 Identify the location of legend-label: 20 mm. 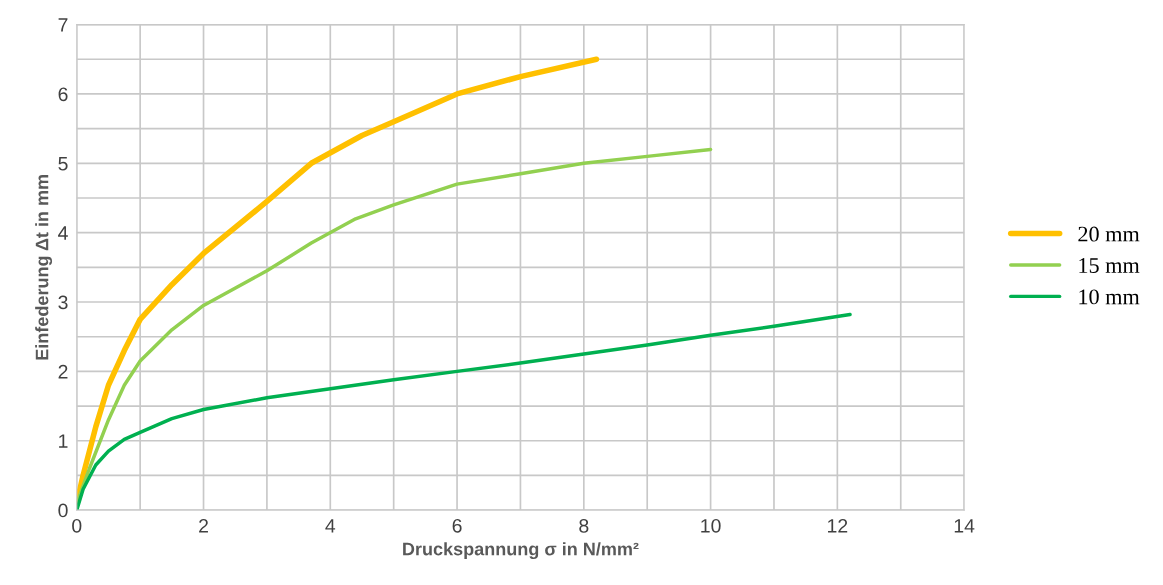
(1109, 234).